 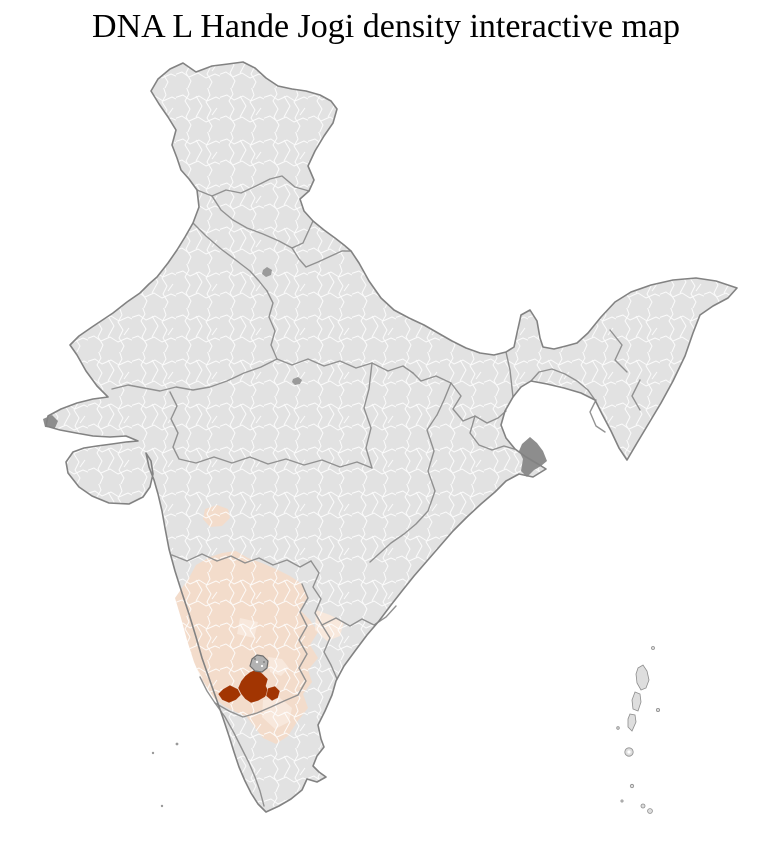 I want to click on island-lagoon, so click(x=629, y=752).